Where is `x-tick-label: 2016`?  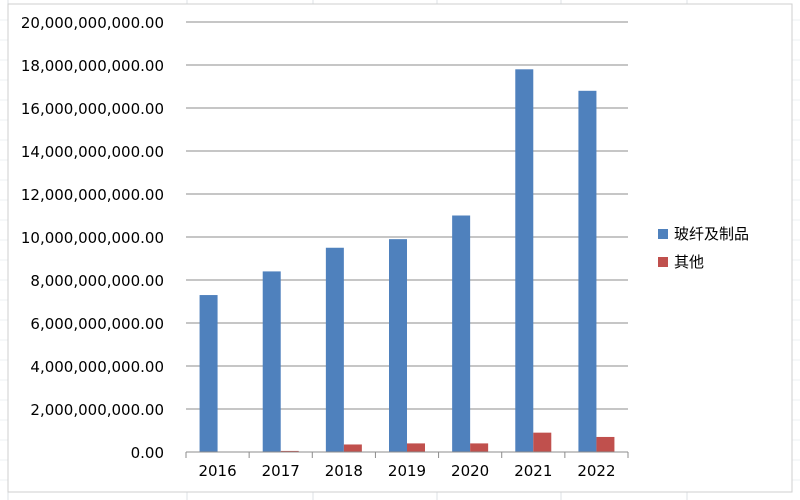
x-tick-label: 2016 is located at coordinates (217, 471).